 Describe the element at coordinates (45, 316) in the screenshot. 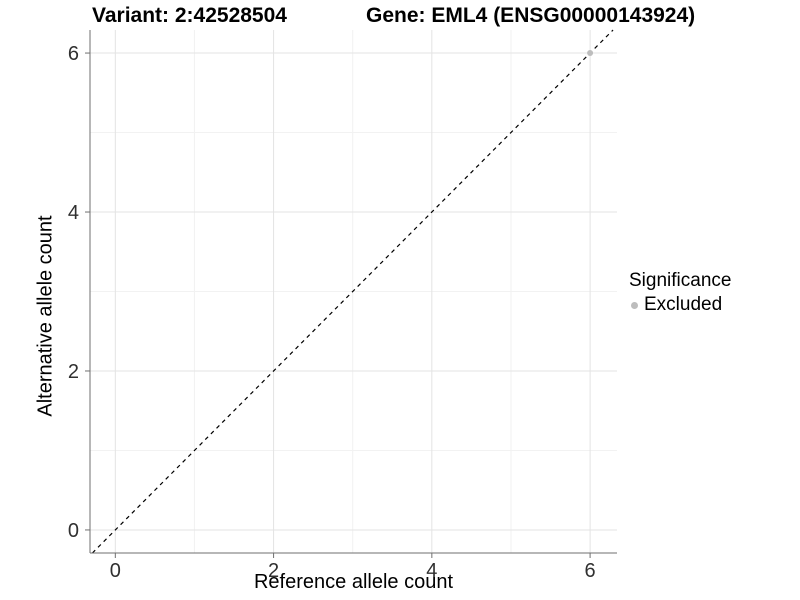

I see `y-axis-title: Alternative allele count` at that location.